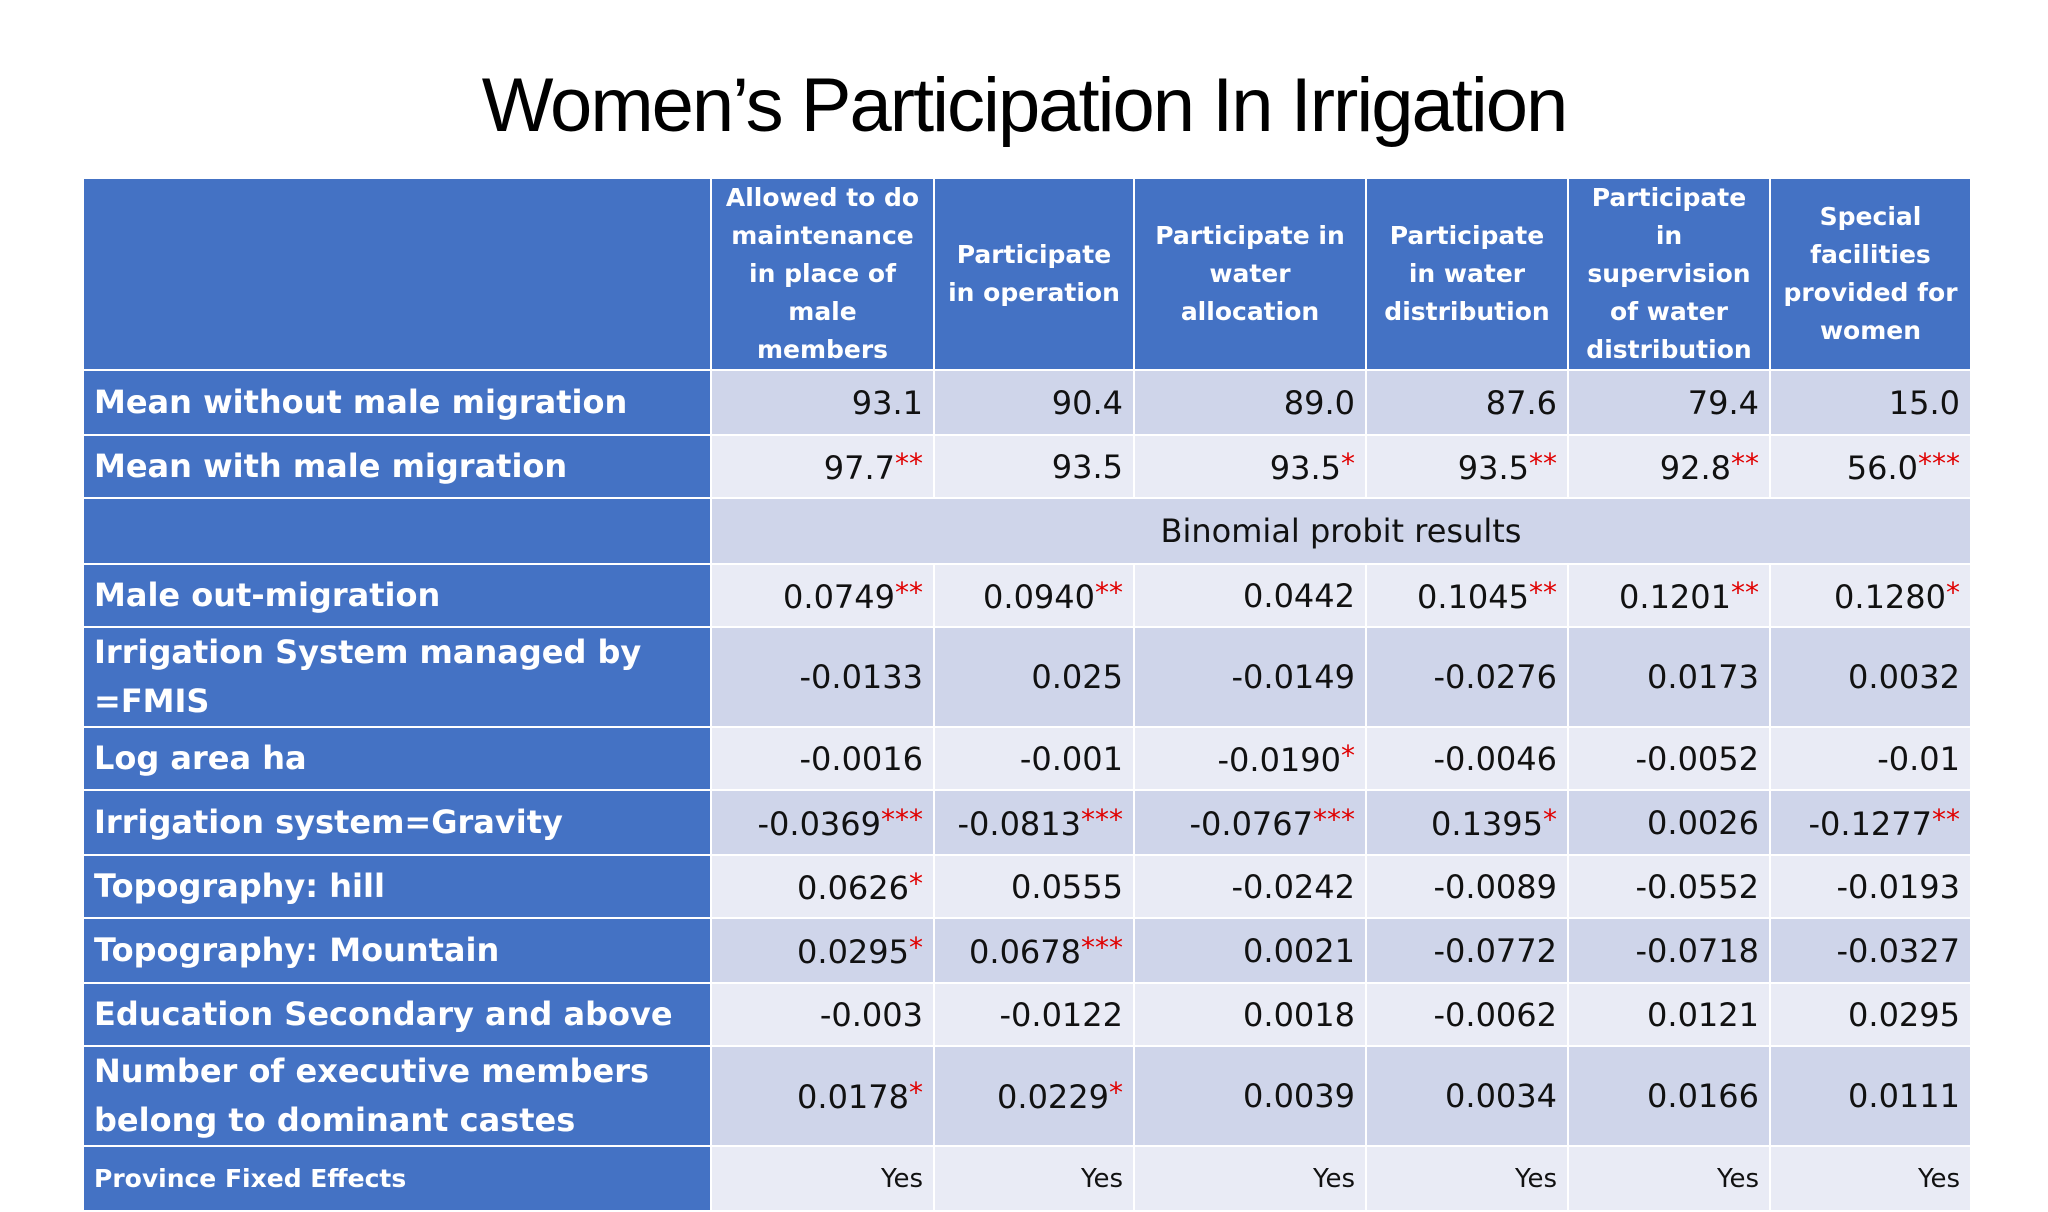  I want to click on cell-value: -0.1277, so click(1870, 823).